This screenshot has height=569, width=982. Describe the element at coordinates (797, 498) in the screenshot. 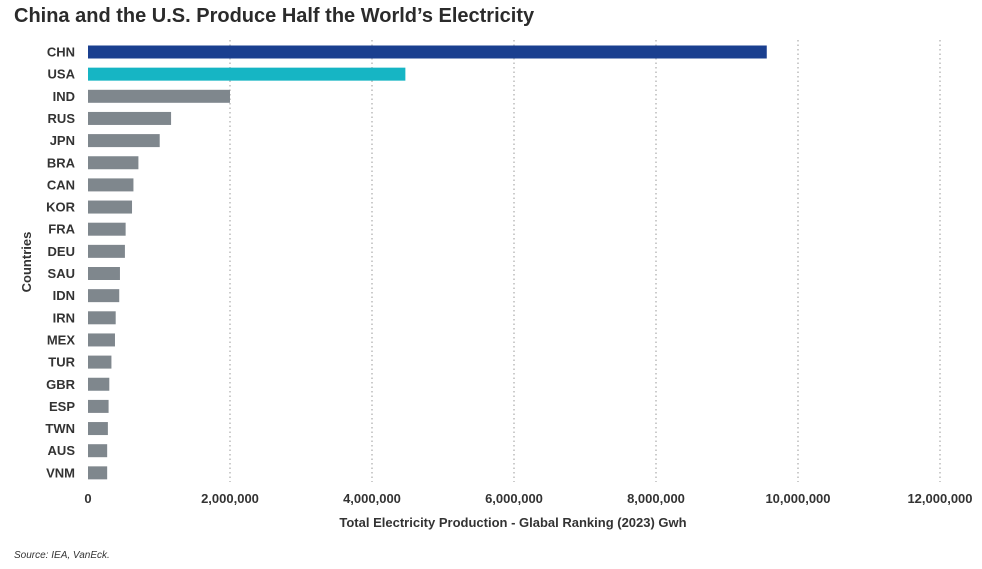

I see `x-tick-label: 10,000,000` at that location.